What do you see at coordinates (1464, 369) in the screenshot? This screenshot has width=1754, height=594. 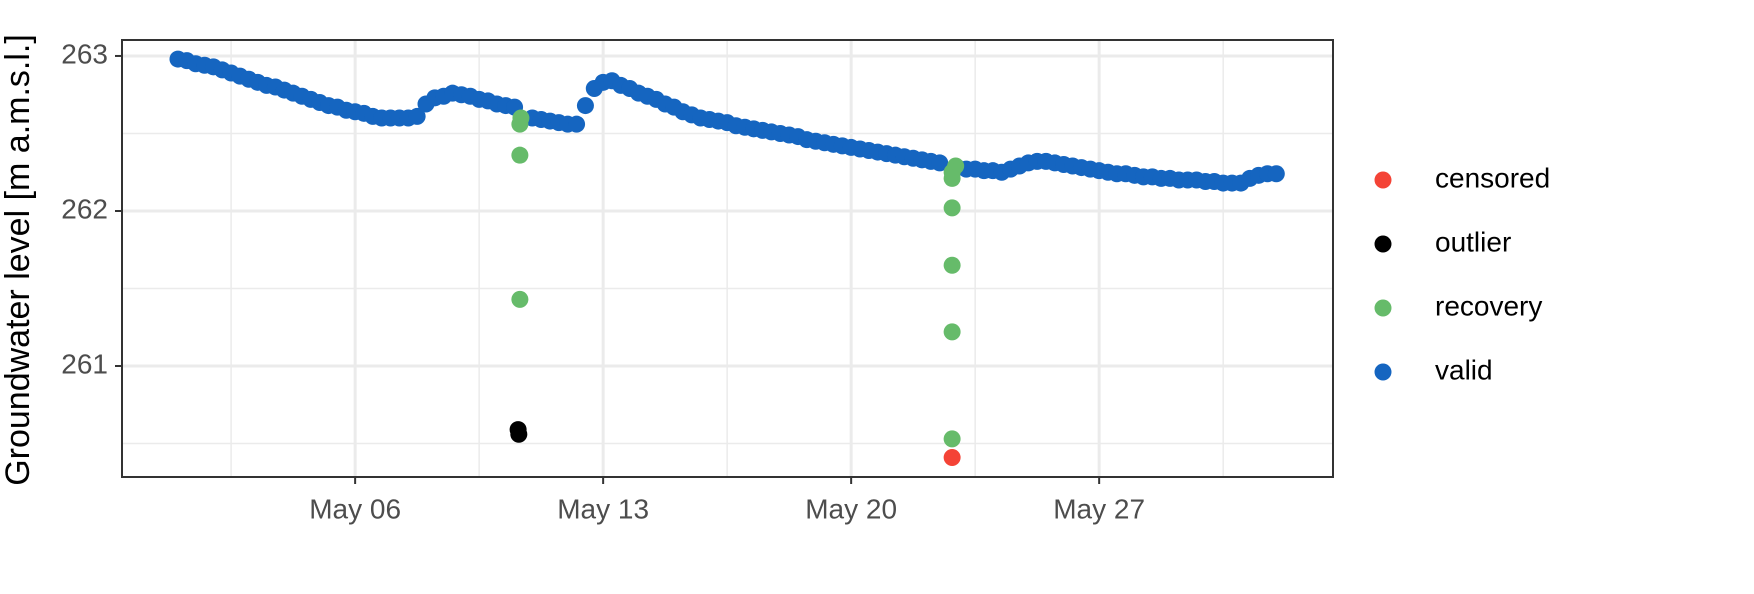 I see `legend-label: valid` at bounding box center [1464, 369].